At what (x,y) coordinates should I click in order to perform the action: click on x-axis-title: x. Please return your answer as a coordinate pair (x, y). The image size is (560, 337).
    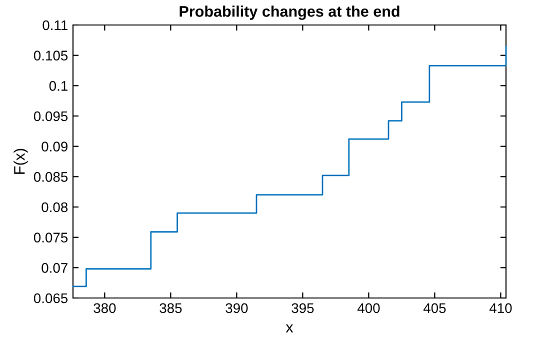
    Looking at the image, I should click on (290, 328).